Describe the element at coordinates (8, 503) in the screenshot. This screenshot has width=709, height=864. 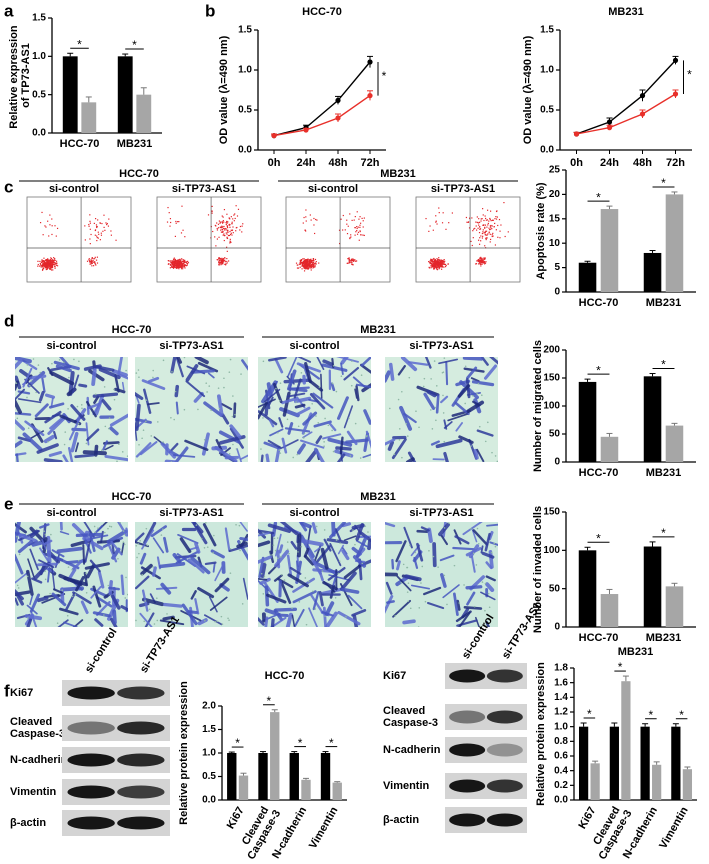
I see `panel-letter: e` at that location.